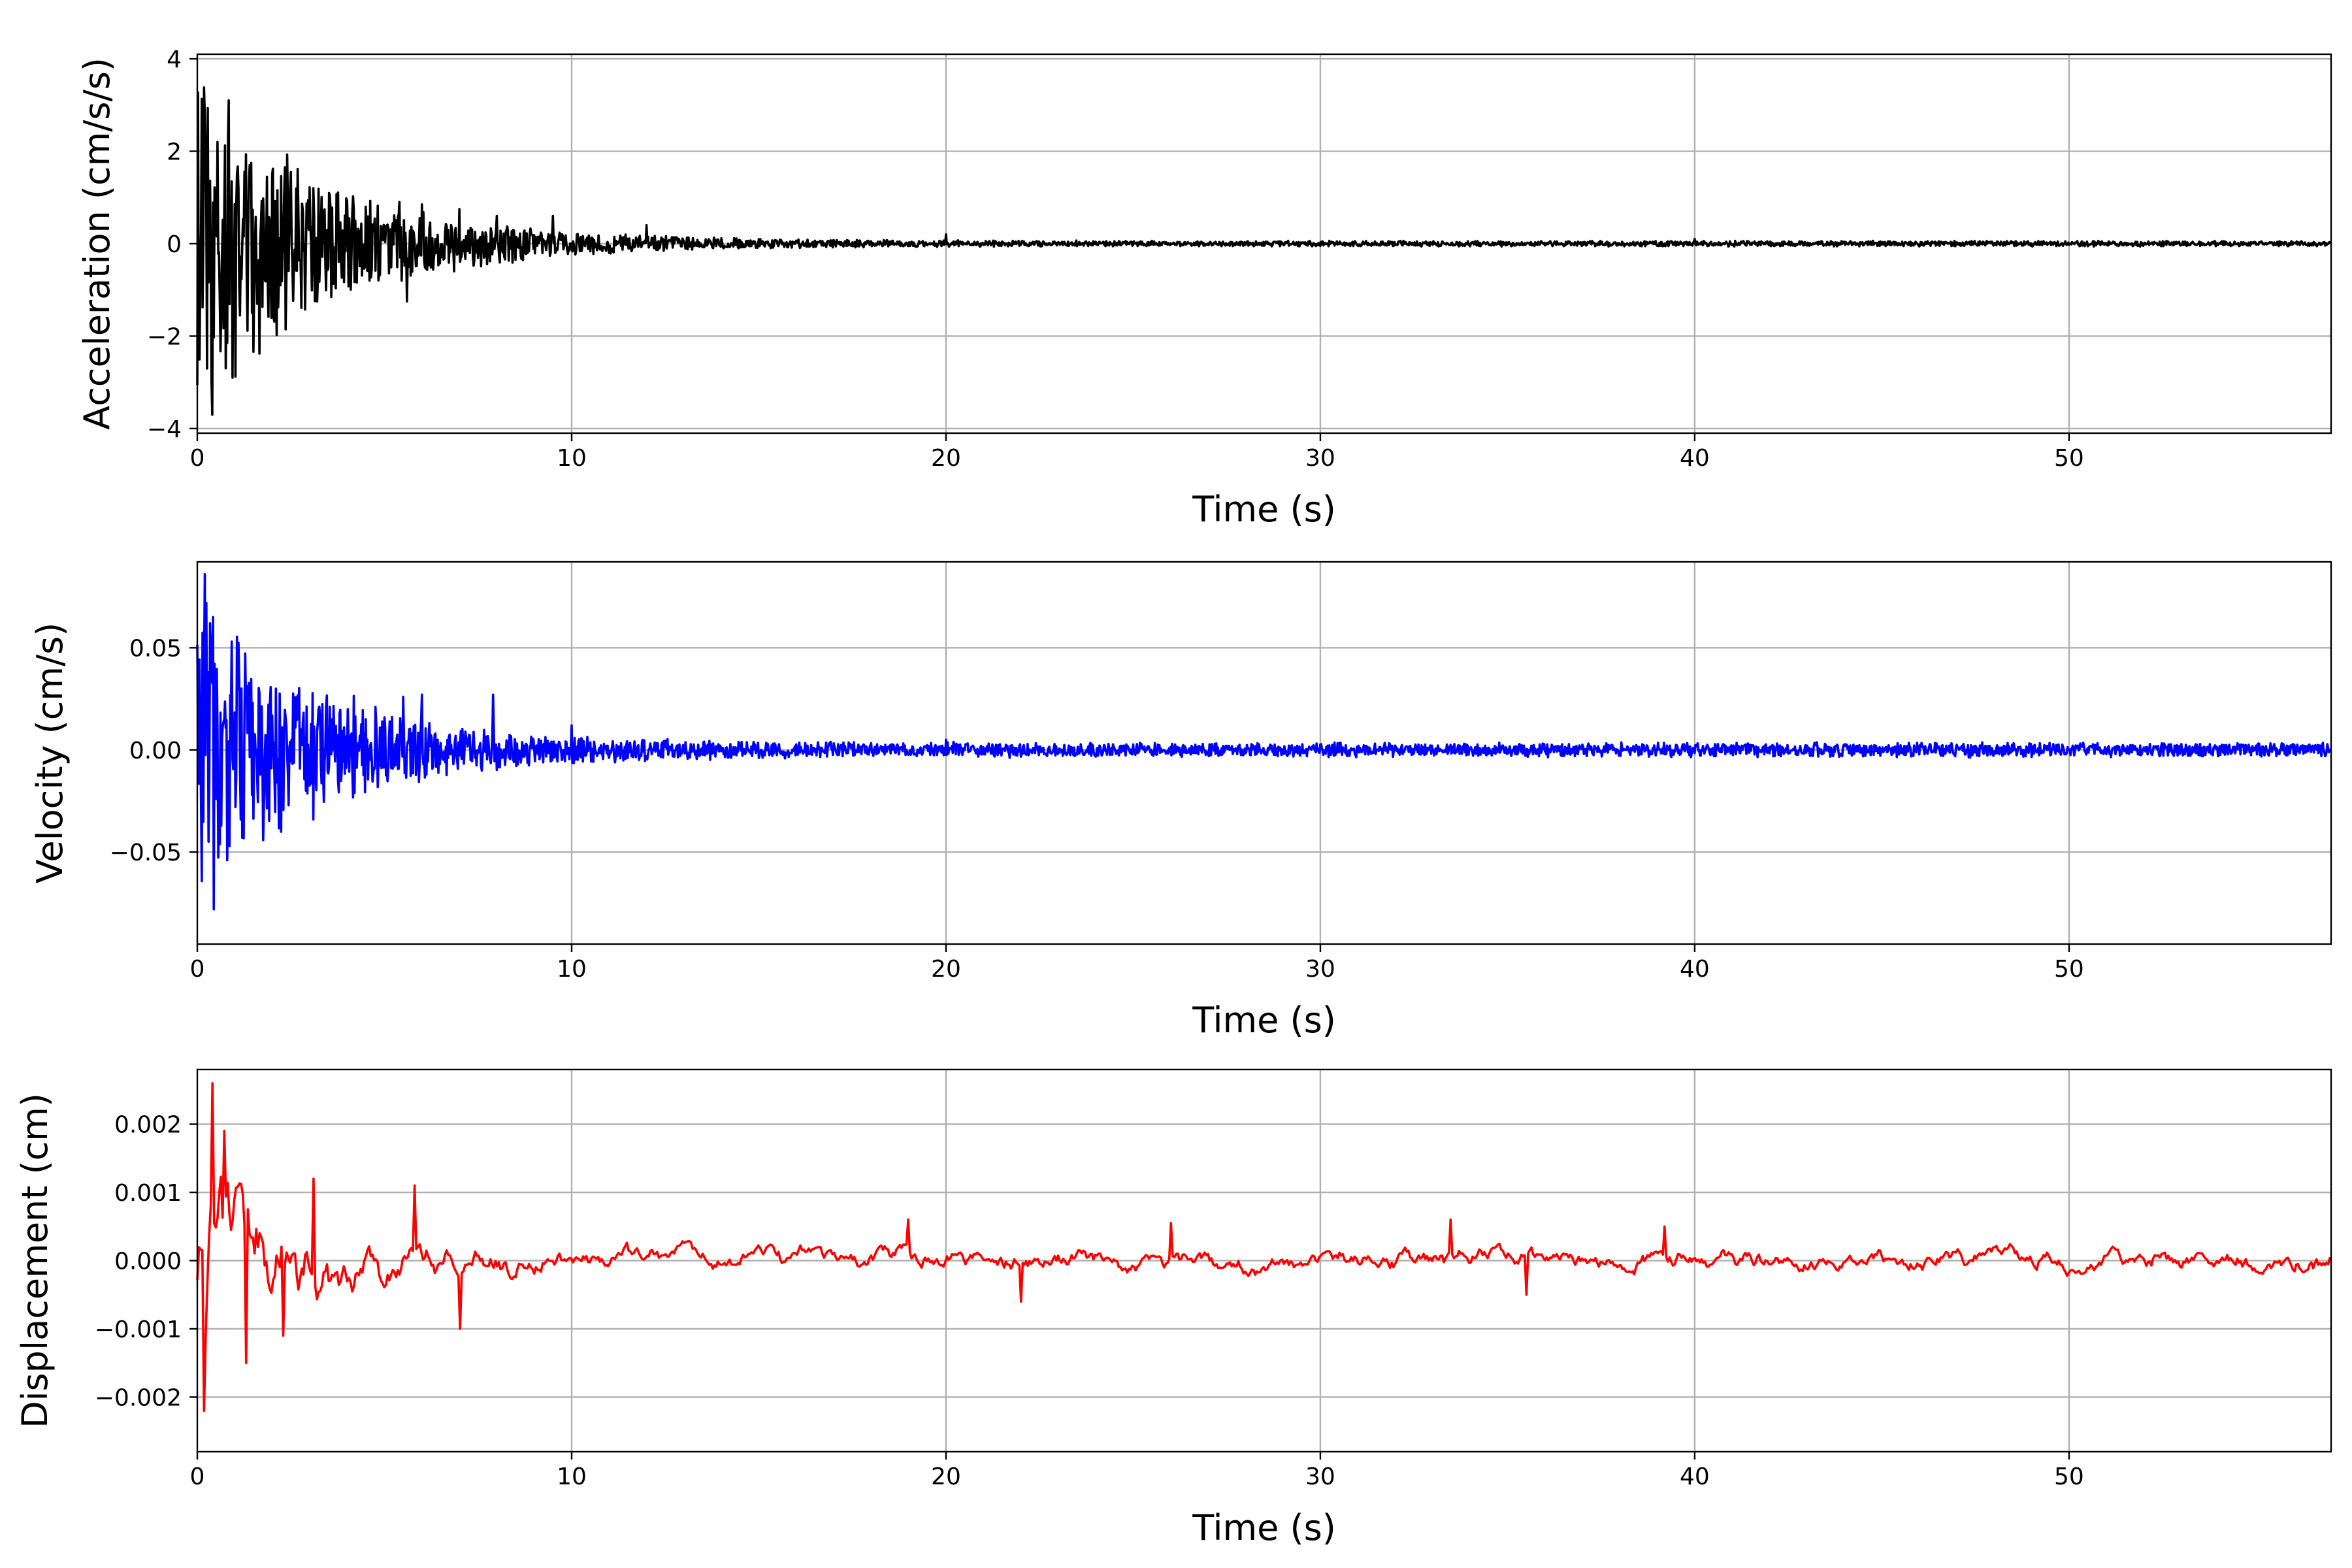  Describe the element at coordinates (1695, 458) in the screenshot. I see `acceleration-xtick-label: 40` at that location.